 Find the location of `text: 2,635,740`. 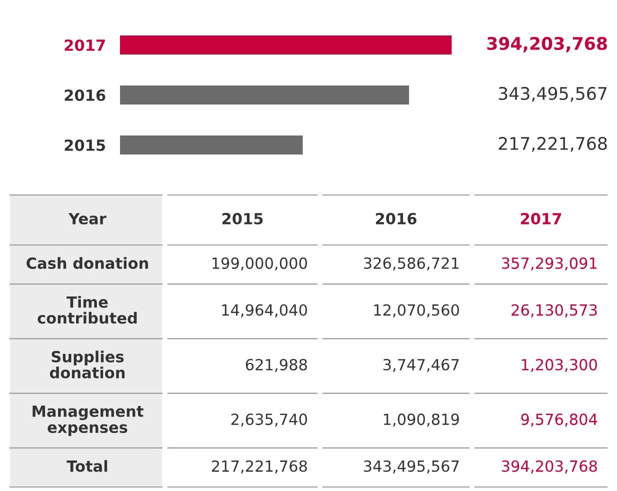

text: 2,635,740 is located at coordinates (269, 420).